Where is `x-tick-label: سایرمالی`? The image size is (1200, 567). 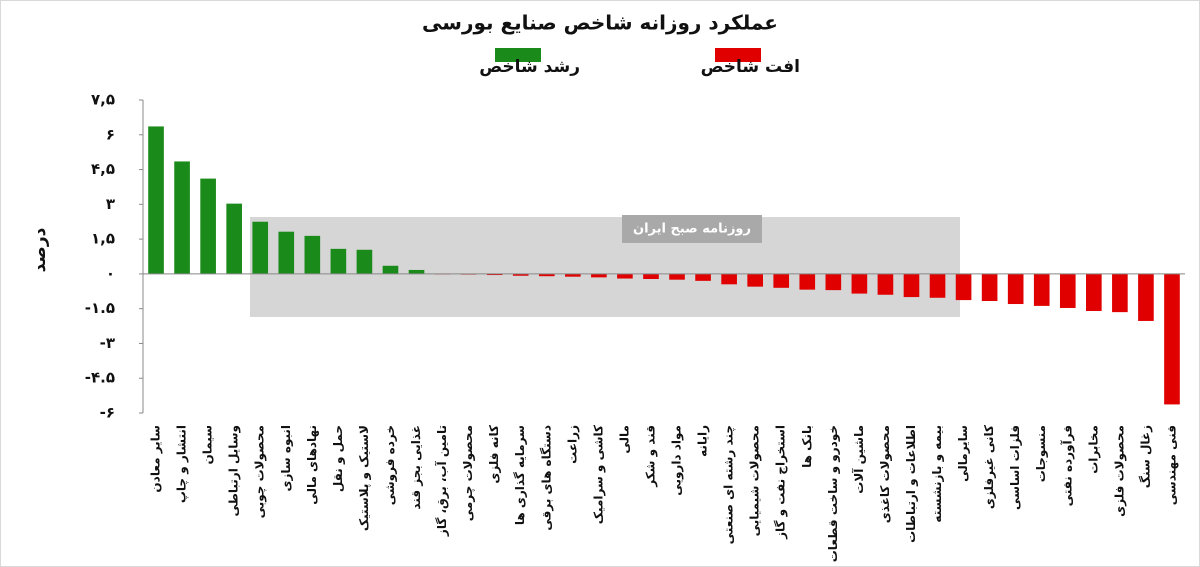 x-tick-label: سایرمالی is located at coordinates (963, 453).